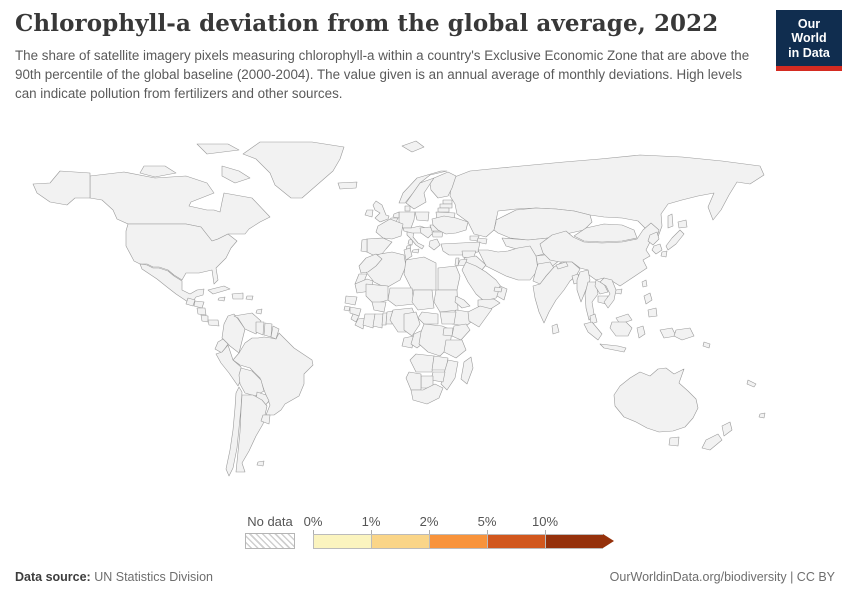 This screenshot has height=600, width=850. I want to click on region-balkans, so click(427, 232).